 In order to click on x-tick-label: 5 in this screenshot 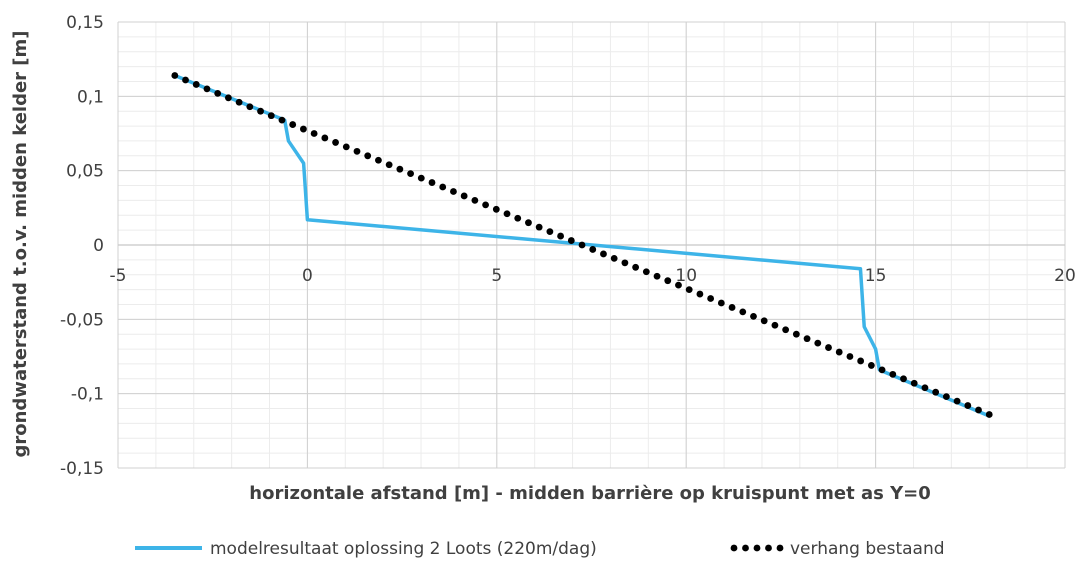, I will do `click(496, 276)`.